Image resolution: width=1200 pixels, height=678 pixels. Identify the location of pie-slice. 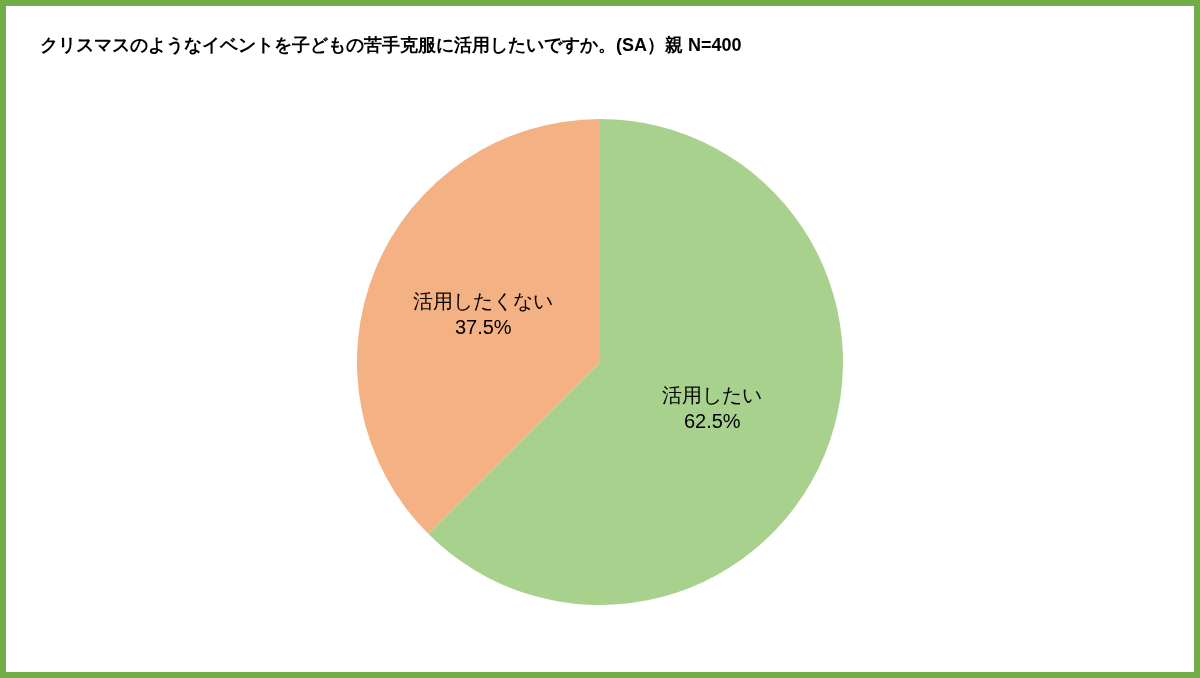
(478, 326).